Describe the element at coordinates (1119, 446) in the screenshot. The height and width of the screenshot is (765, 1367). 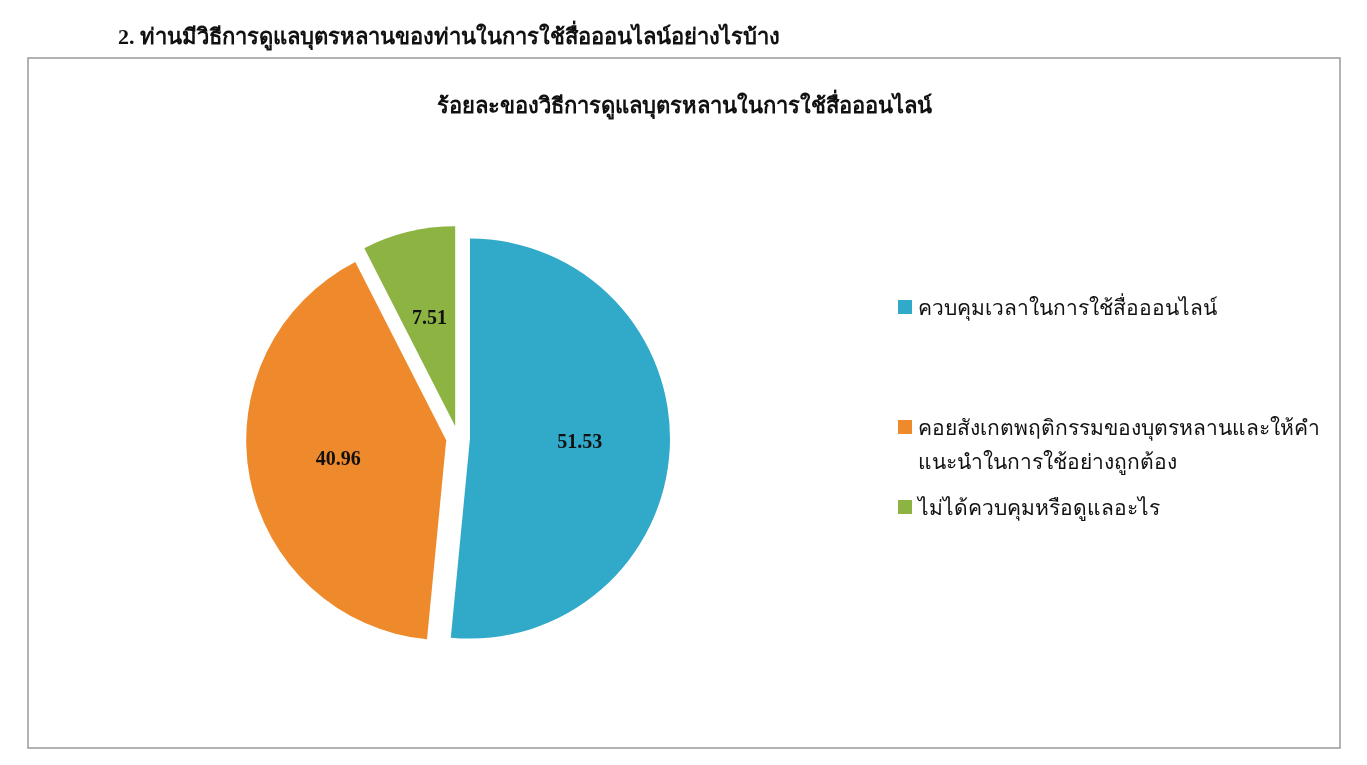
I see `legend-label: คอยสังเกตพฤติกรรมของบุตรหลานและให้คำแนะนำในการใช้อย่างถูกต้อง` at that location.